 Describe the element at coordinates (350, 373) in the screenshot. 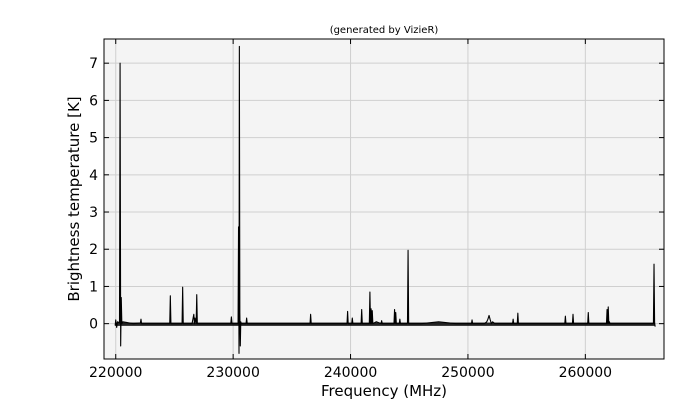

I see `x-tick-label: 240000` at that location.